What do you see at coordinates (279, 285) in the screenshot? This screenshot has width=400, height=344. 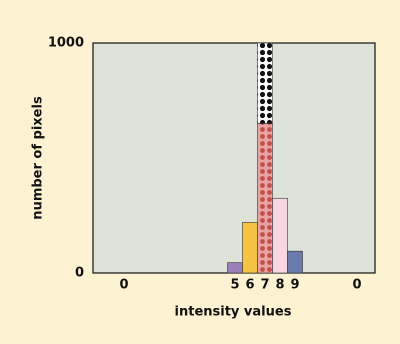 I see `x-tick-label: 8` at bounding box center [279, 285].